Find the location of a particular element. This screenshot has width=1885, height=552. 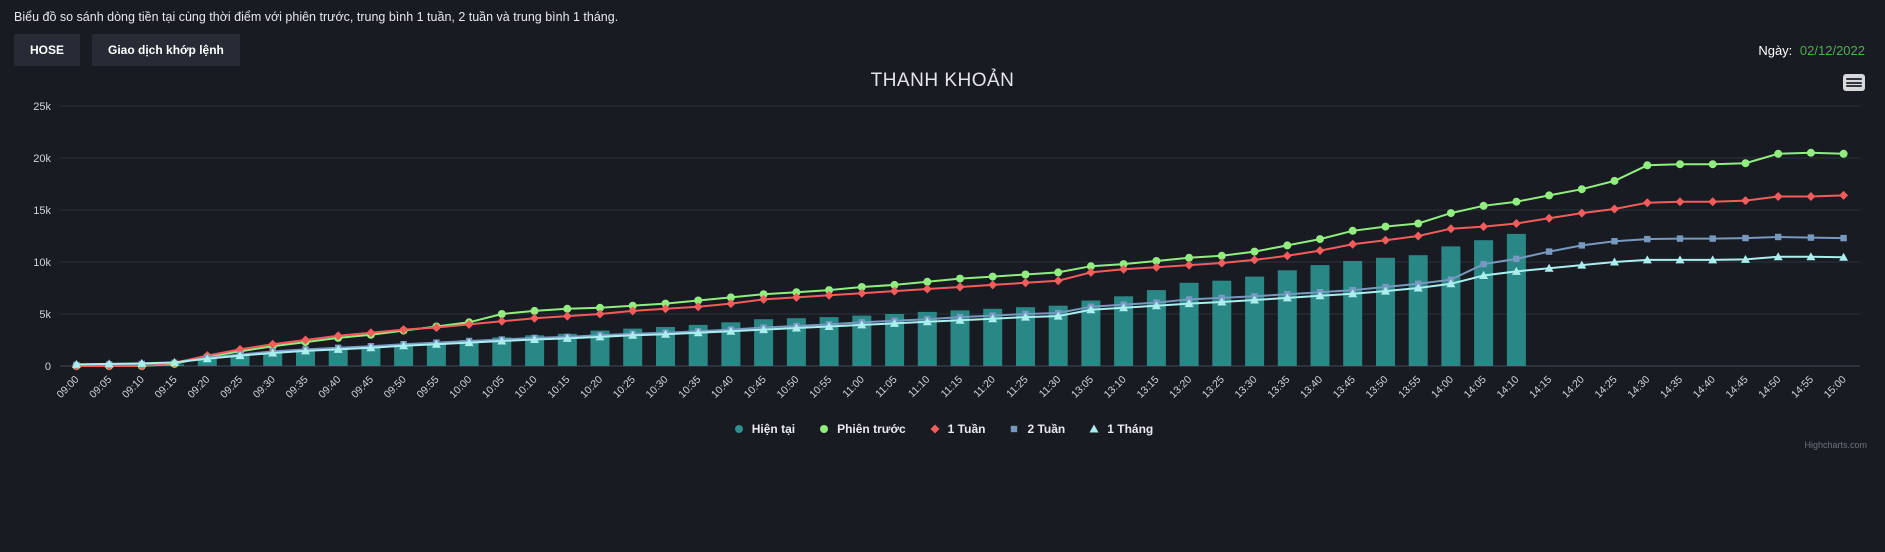

toolbar-buttons: HOSE Giao dịch khớp lệnh is located at coordinates (127, 50).